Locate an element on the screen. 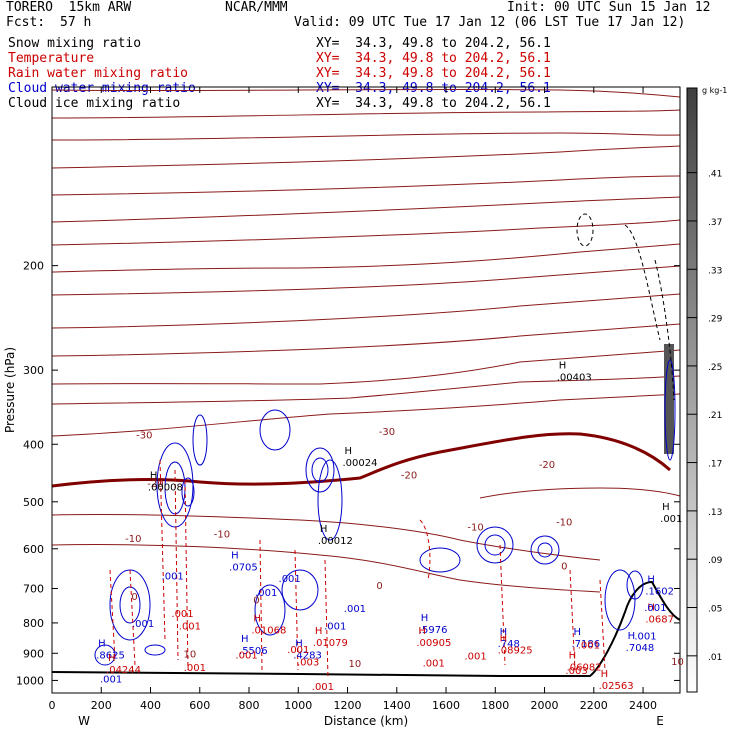 The height and width of the screenshot is (740, 740). x-tick-label: 2000 is located at coordinates (545, 705).